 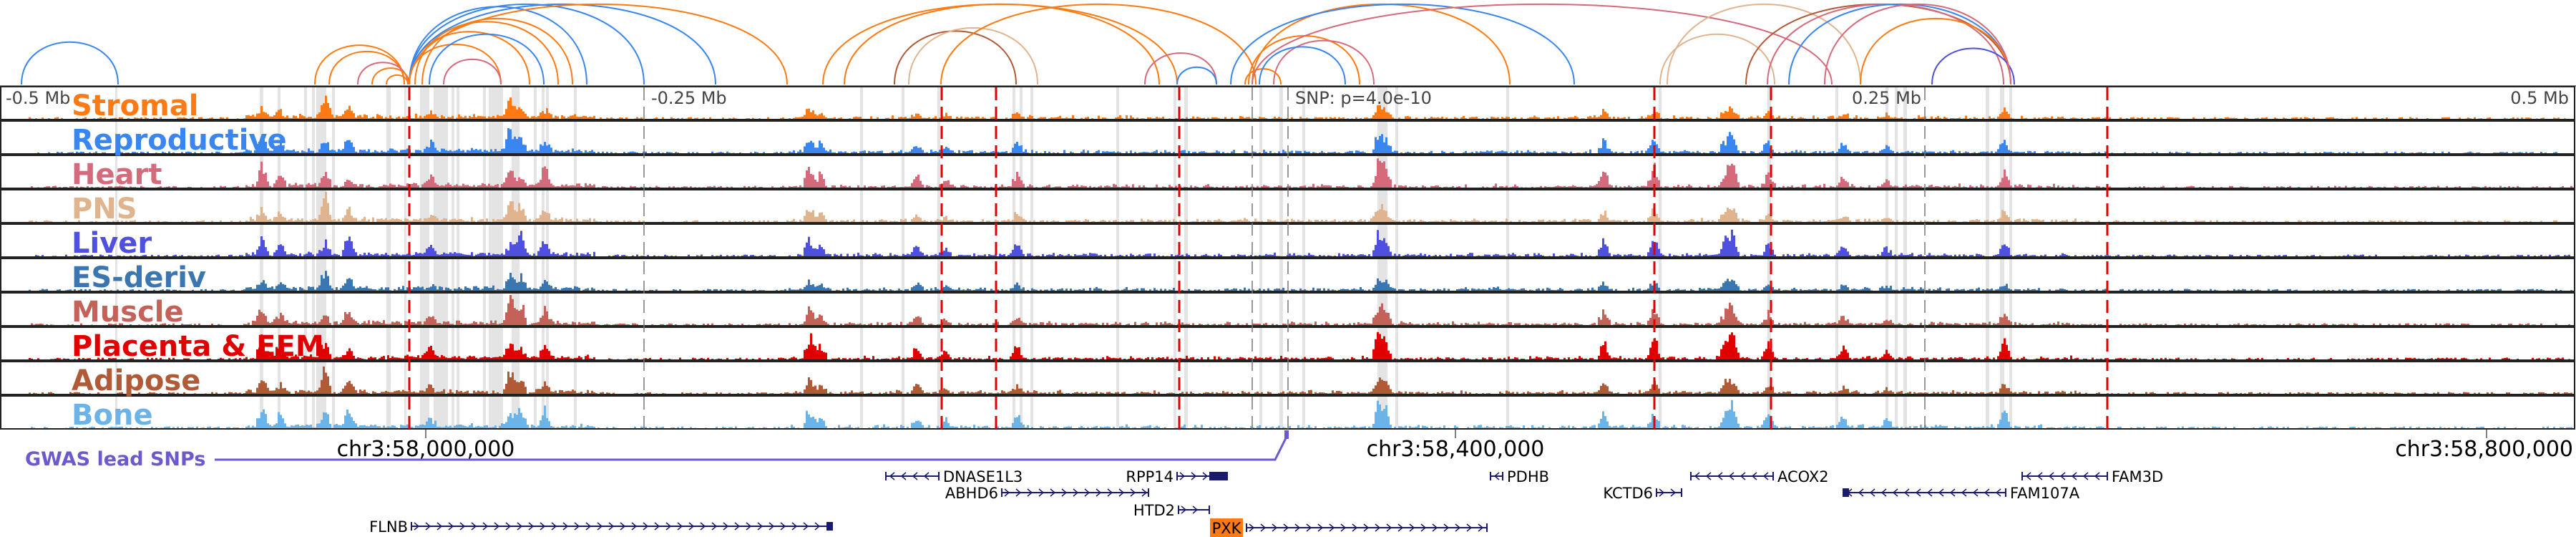 What do you see at coordinates (389, 527) in the screenshot?
I see `gene-label: FLNB` at bounding box center [389, 527].